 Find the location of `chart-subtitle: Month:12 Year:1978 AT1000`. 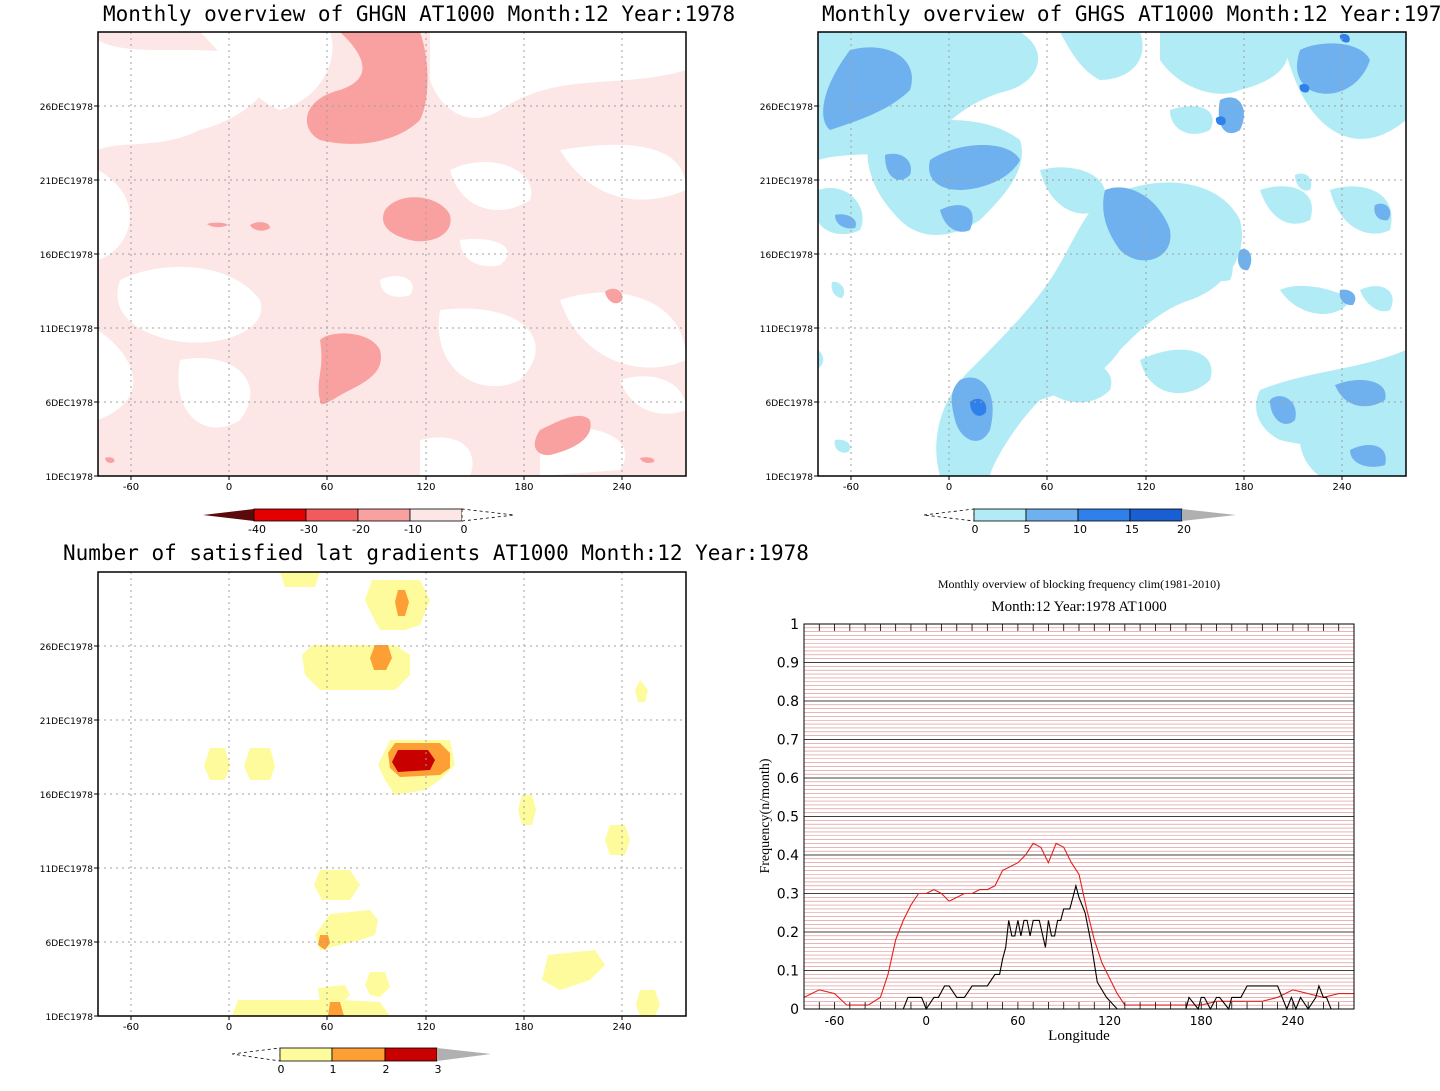

chart-subtitle: Month:12 Year:1978 AT1000 is located at coordinates (1078, 607).